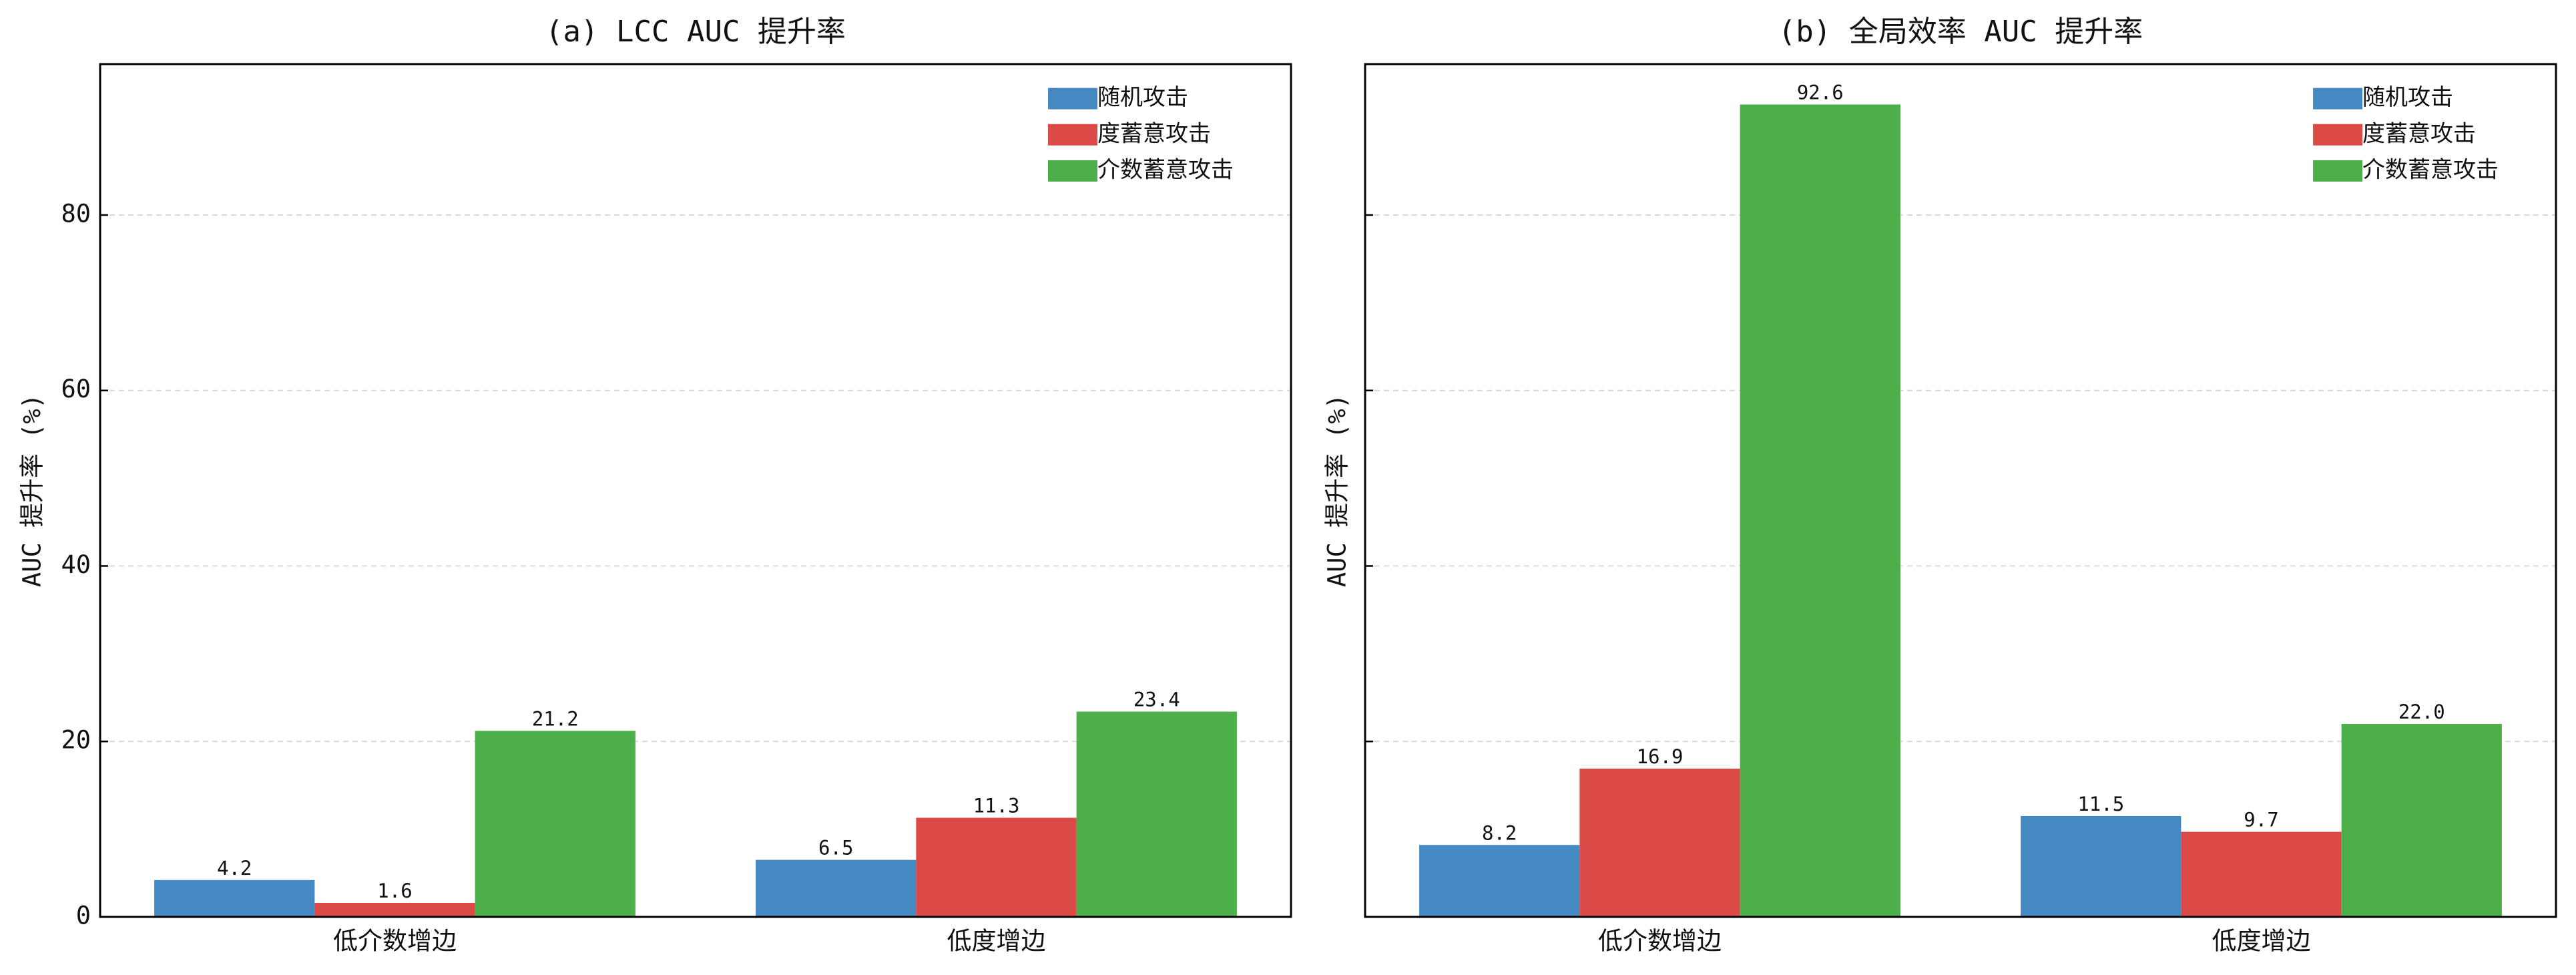  I want to click on value-label: 11.5, so click(2100, 804).